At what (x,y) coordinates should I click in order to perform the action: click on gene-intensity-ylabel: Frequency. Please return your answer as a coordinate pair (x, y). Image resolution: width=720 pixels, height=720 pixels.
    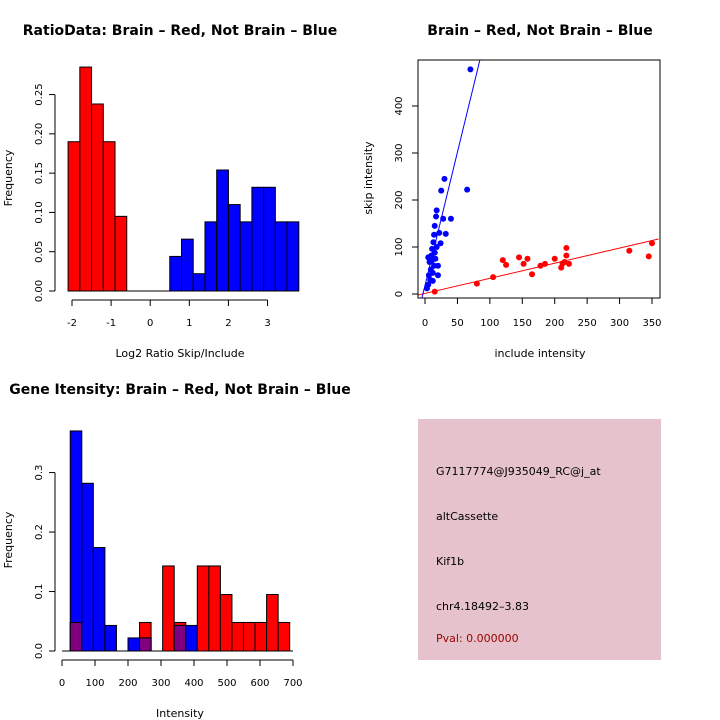
    Looking at the image, I should click on (8, 539).